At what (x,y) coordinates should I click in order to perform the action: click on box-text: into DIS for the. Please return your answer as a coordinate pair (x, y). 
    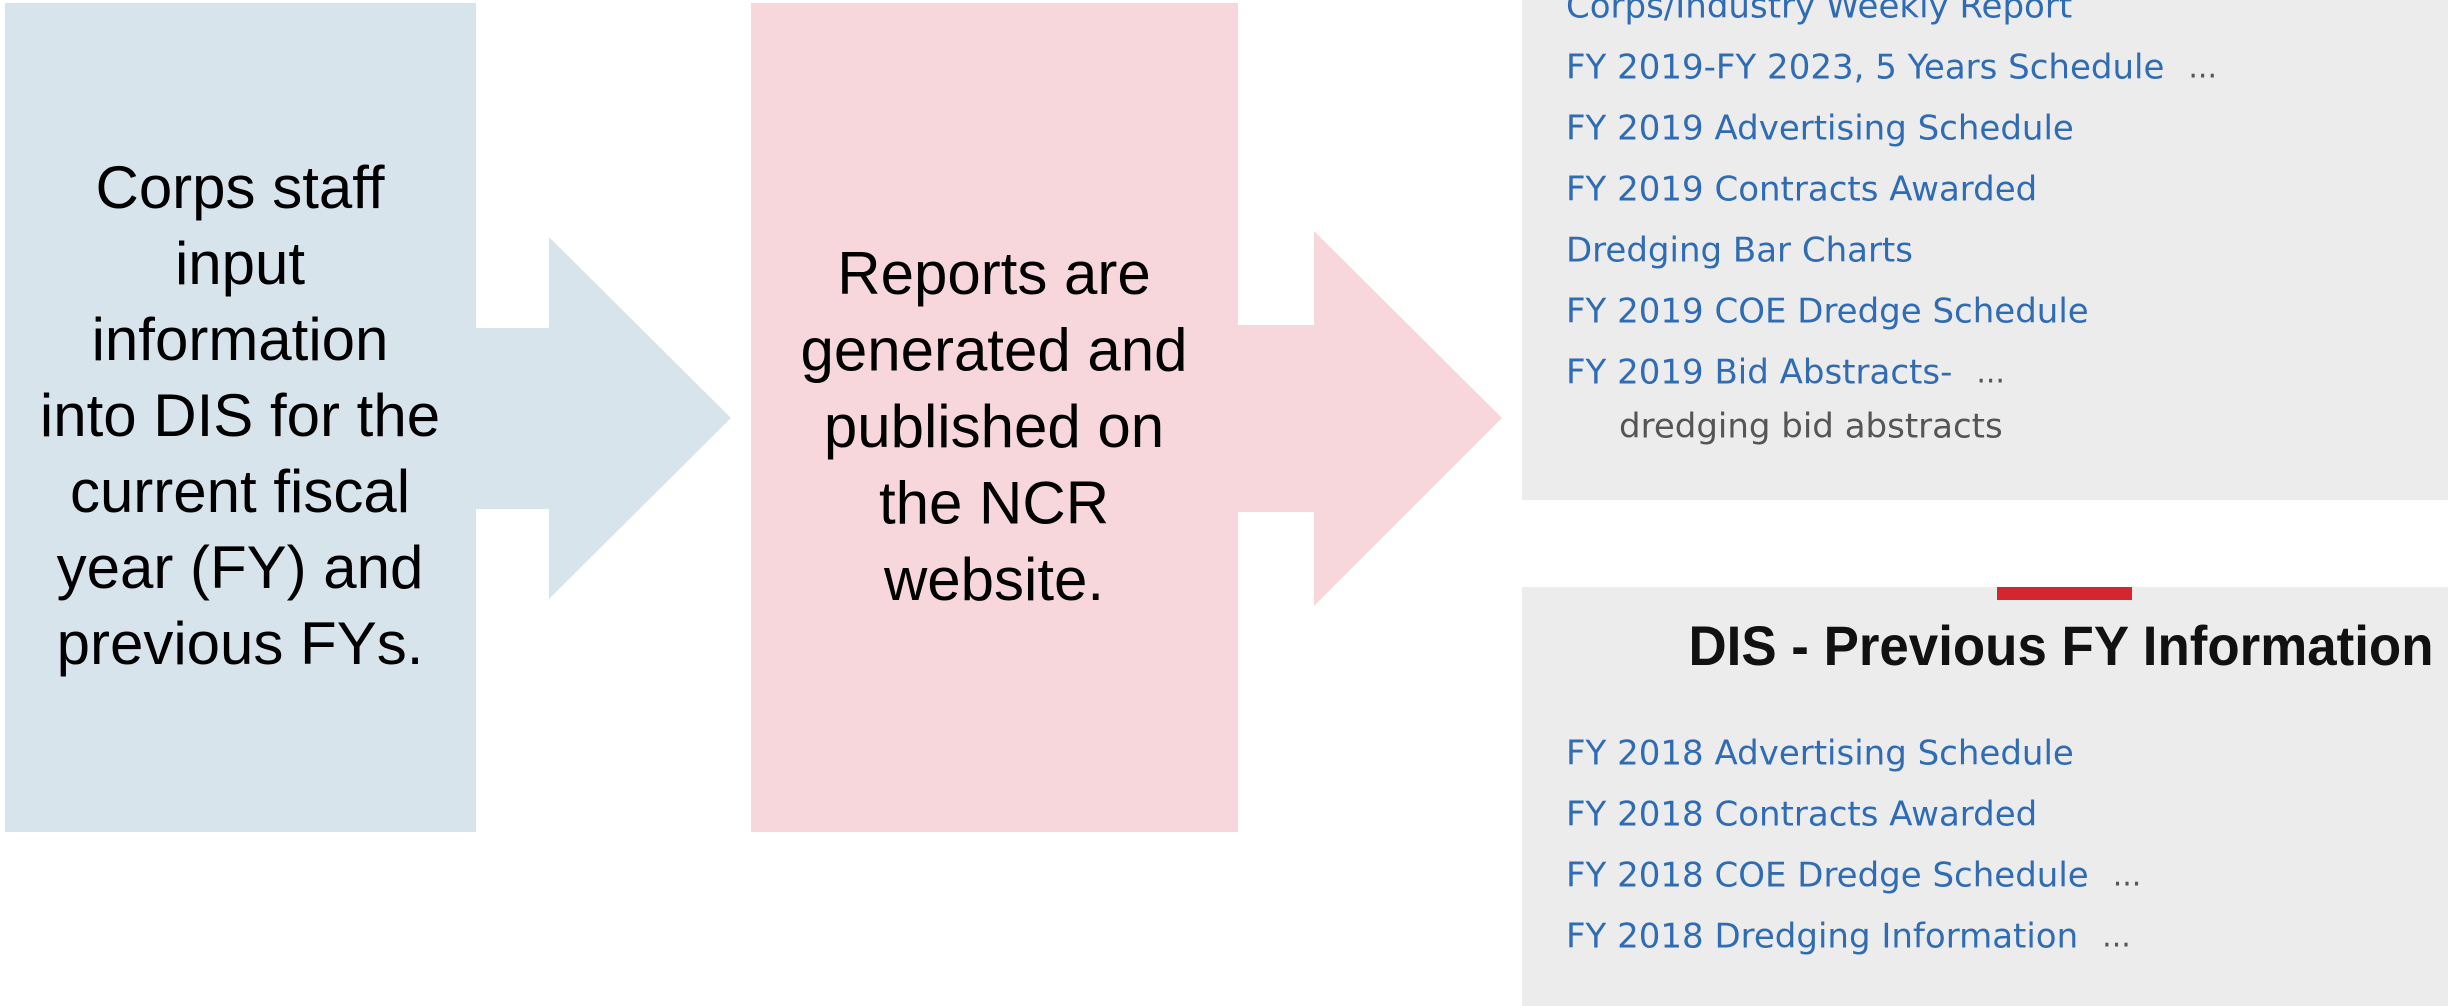
    Looking at the image, I should click on (240, 415).